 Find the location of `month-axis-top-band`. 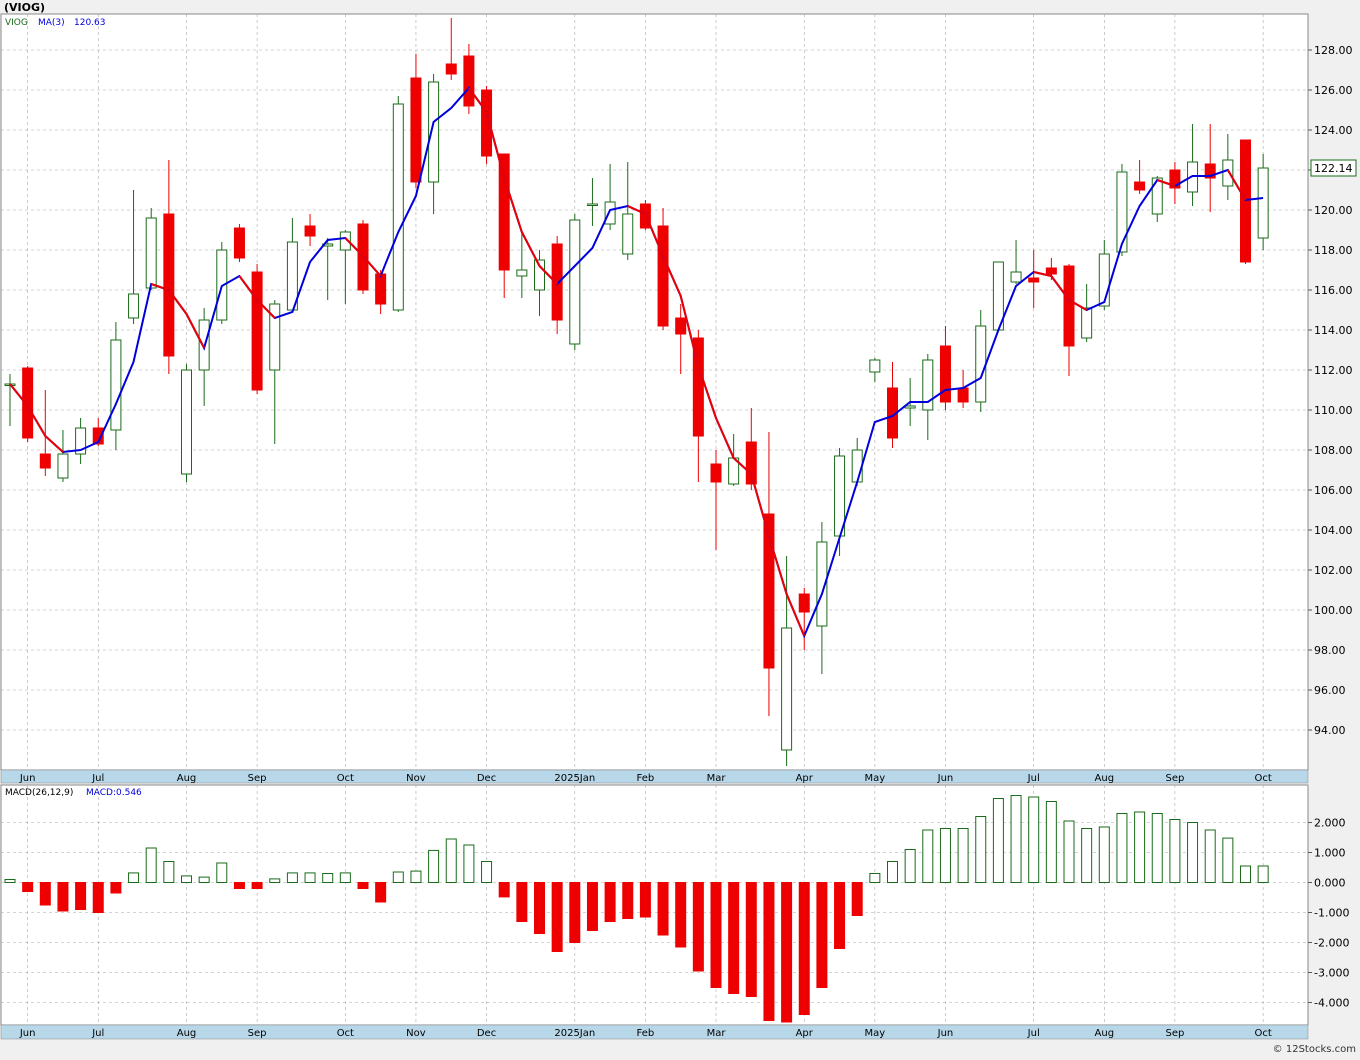

month-axis-top-band is located at coordinates (654, 776).